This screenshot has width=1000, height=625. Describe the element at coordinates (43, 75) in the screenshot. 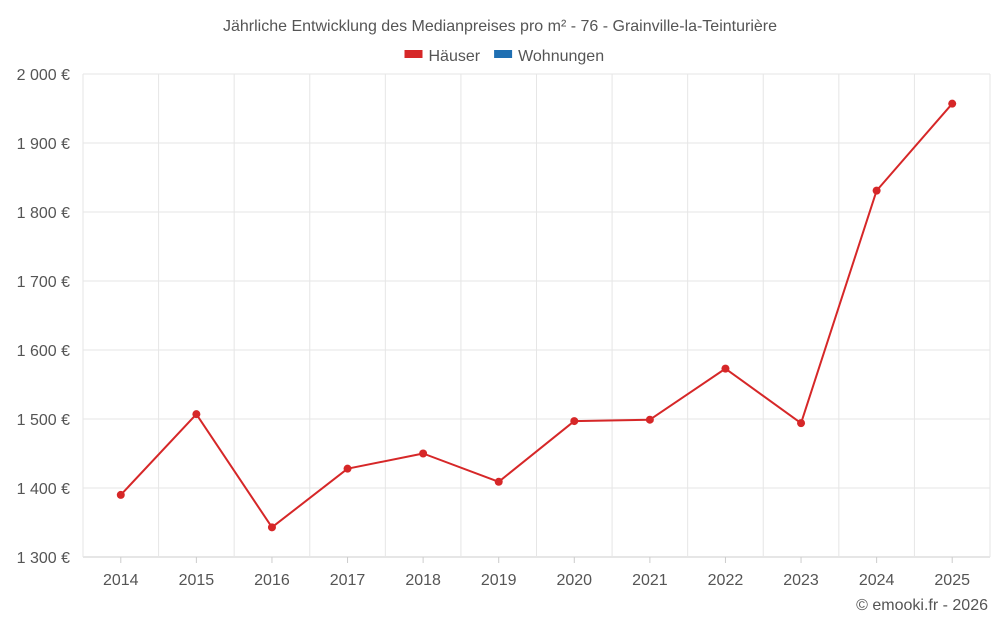

I see `y-tick-label: 2 000 €` at that location.